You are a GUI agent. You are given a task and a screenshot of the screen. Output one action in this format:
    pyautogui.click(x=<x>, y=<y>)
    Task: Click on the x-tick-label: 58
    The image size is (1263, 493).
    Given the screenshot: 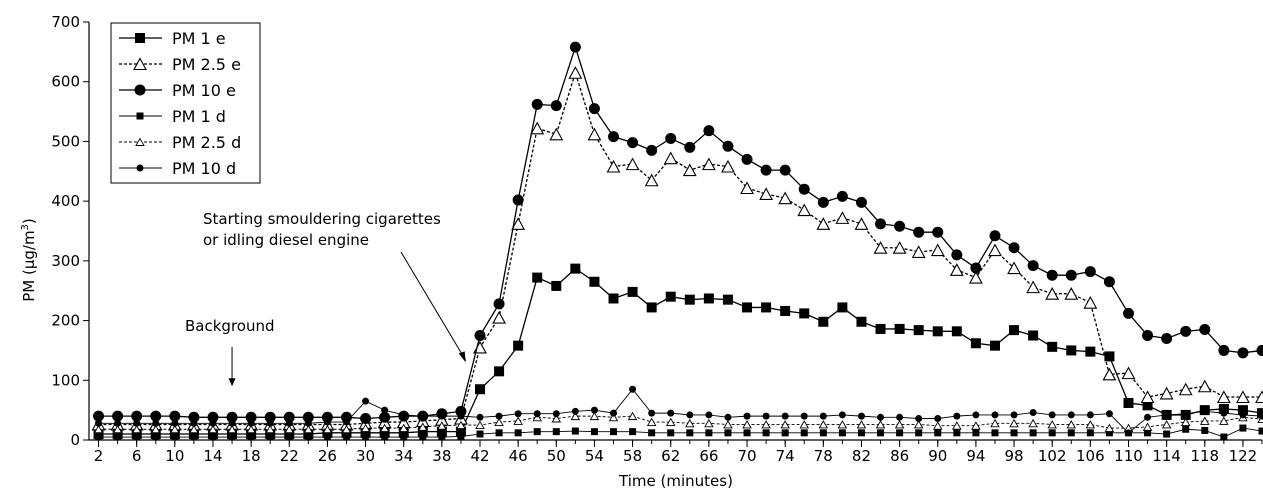 What is the action you would take?
    pyautogui.click(x=632, y=456)
    